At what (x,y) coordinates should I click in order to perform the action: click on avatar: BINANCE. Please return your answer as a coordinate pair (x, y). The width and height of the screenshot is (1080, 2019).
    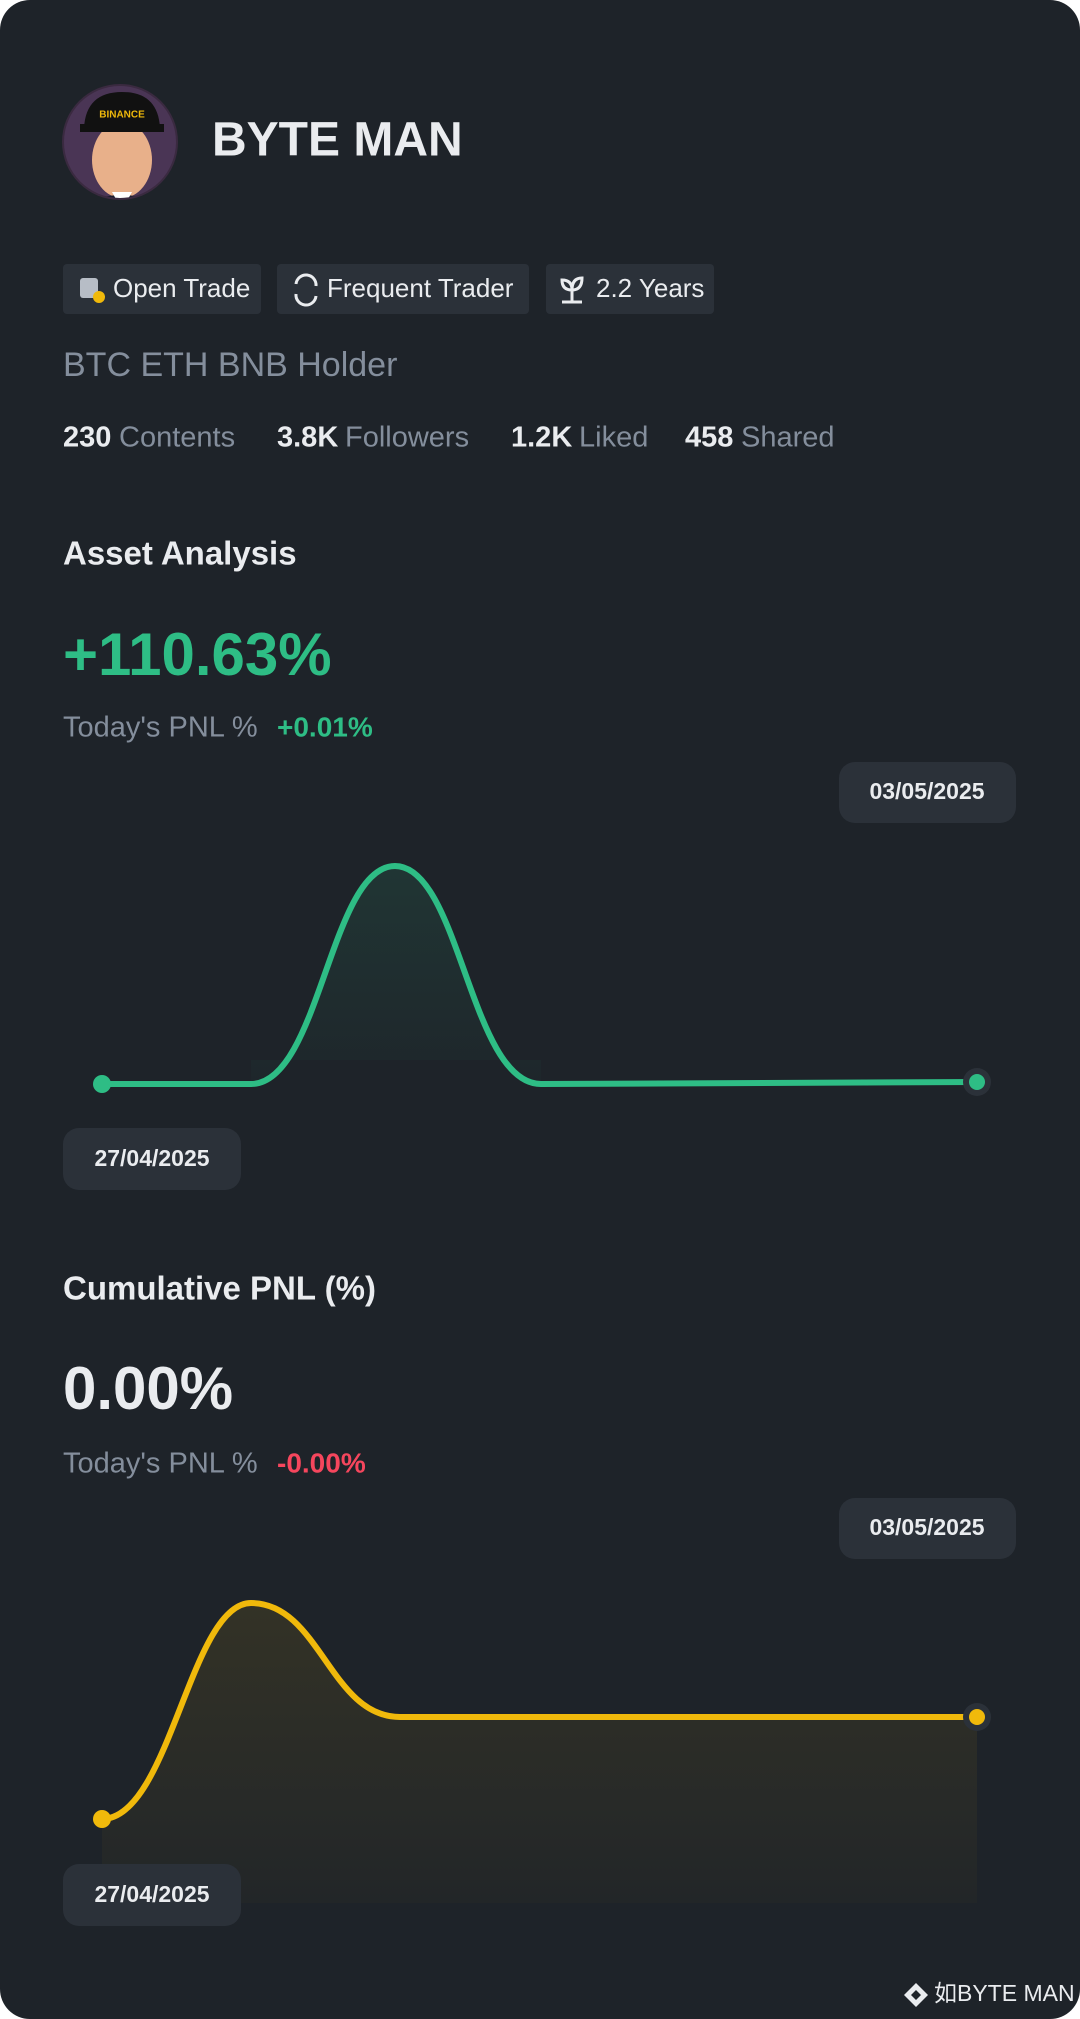
    Looking at the image, I should click on (120, 142).